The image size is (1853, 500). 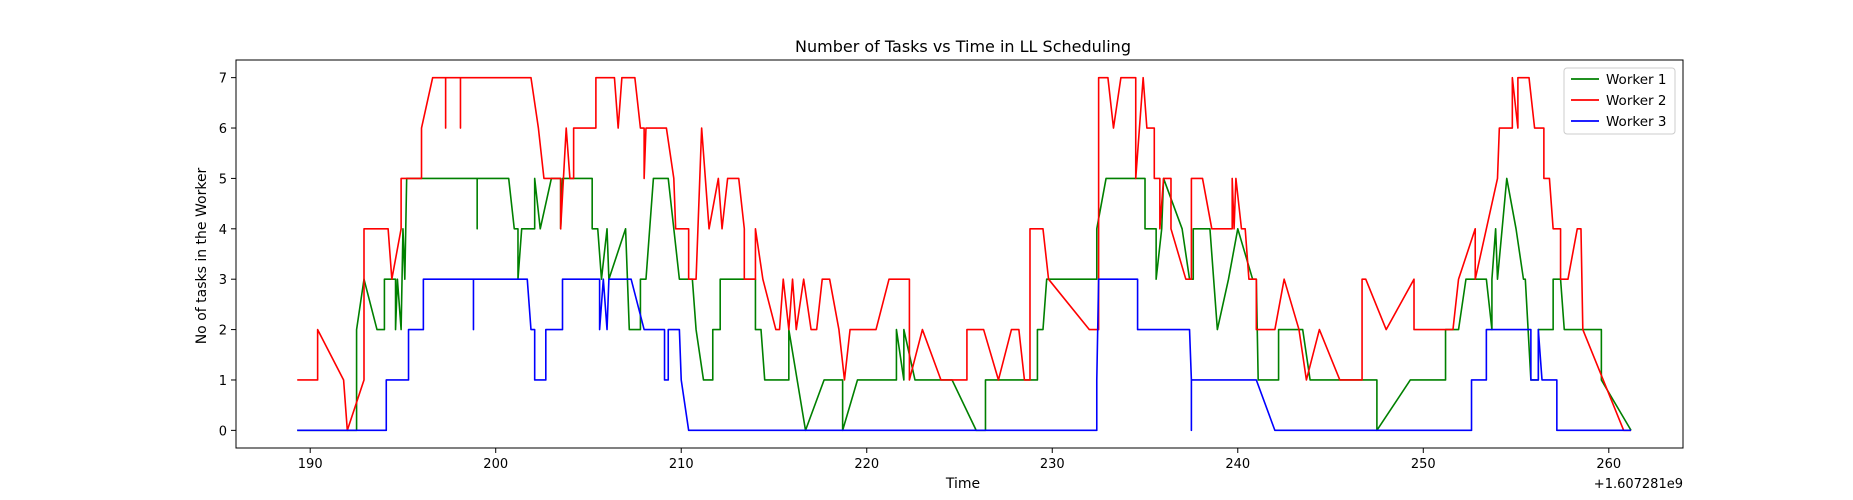 What do you see at coordinates (223, 431) in the screenshot?
I see `y-tick-label: 0` at bounding box center [223, 431].